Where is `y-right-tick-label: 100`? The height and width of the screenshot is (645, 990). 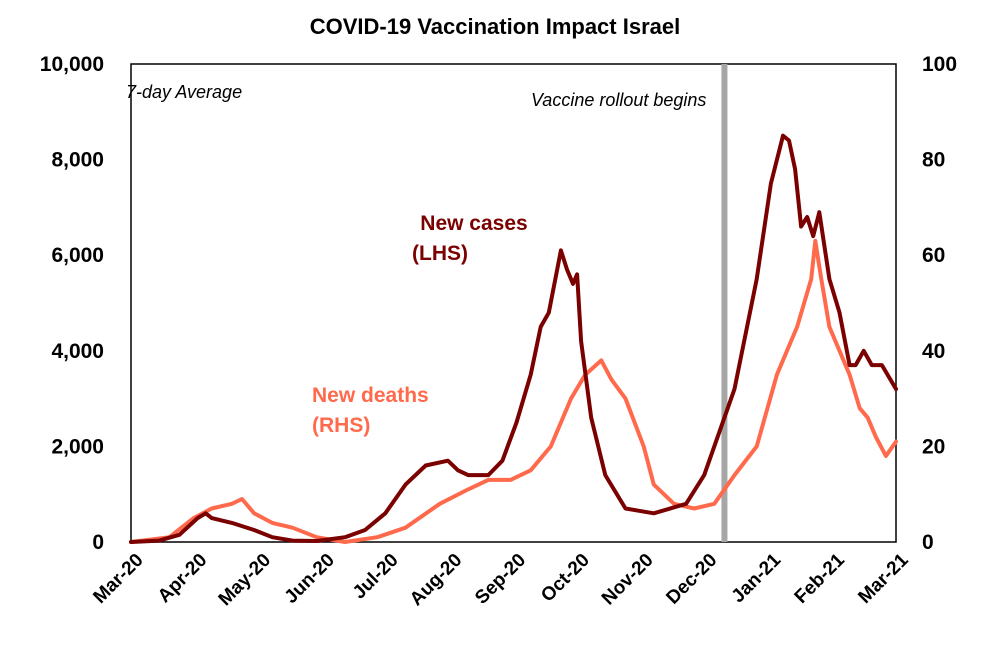
y-right-tick-label: 100 is located at coordinates (939, 64).